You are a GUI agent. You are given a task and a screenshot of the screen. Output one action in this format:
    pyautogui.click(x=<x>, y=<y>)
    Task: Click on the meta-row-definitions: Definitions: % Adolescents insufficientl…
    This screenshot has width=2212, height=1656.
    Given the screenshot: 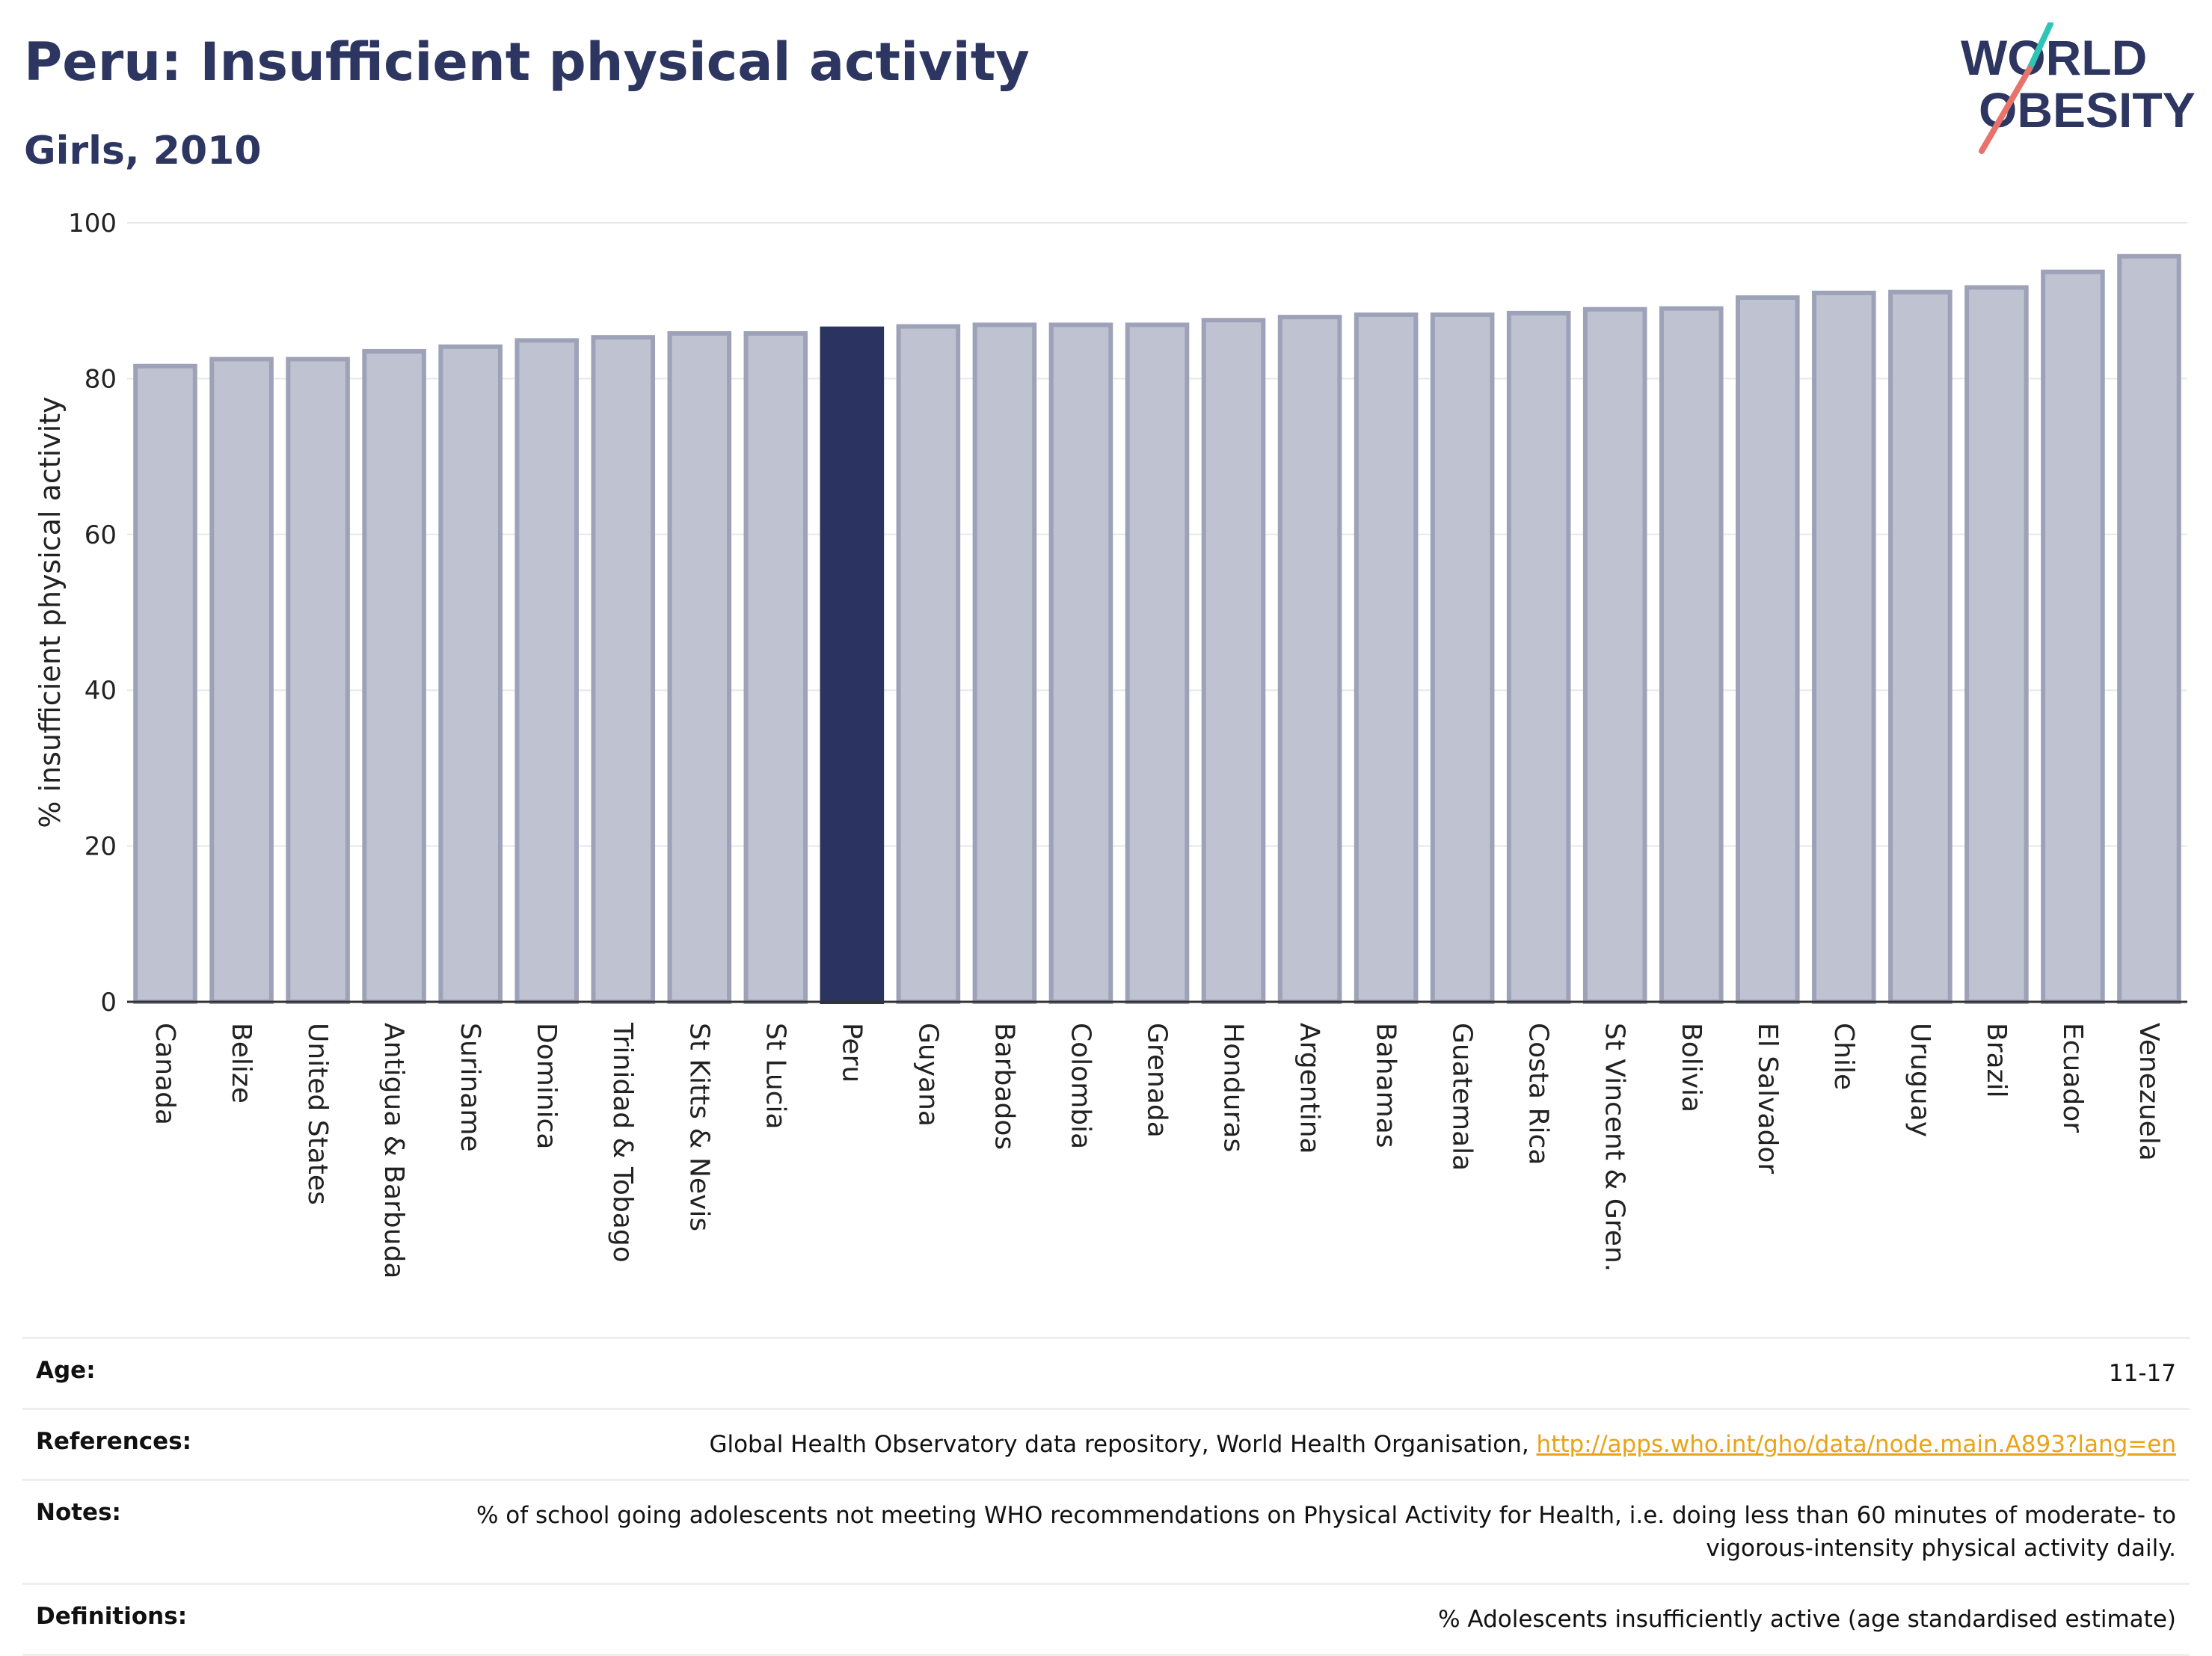 What is the action you would take?
    pyautogui.click(x=1106, y=1619)
    